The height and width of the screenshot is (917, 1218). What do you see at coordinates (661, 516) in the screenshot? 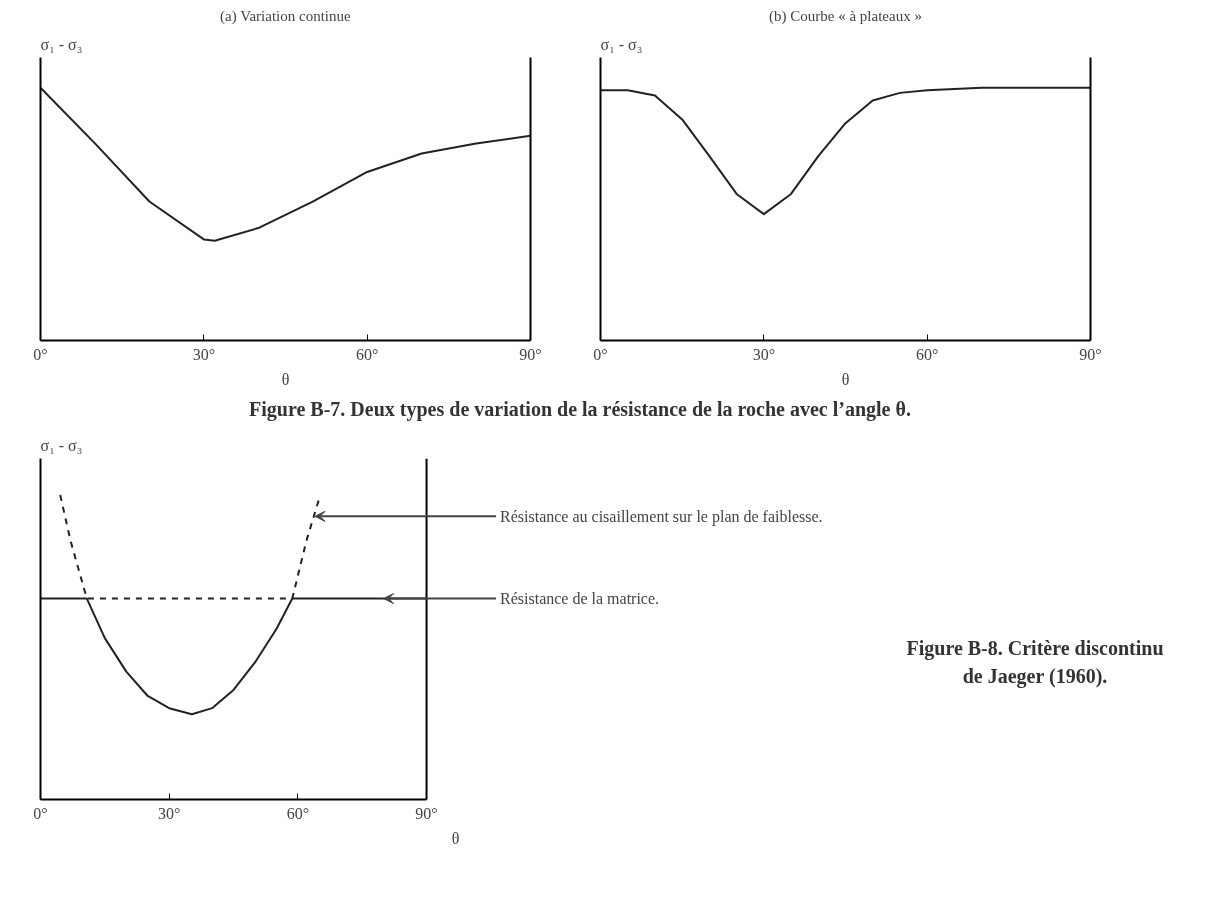
I see `annotation: Résistance au cisaillement sur le plan de faiblesse.` at bounding box center [661, 516].